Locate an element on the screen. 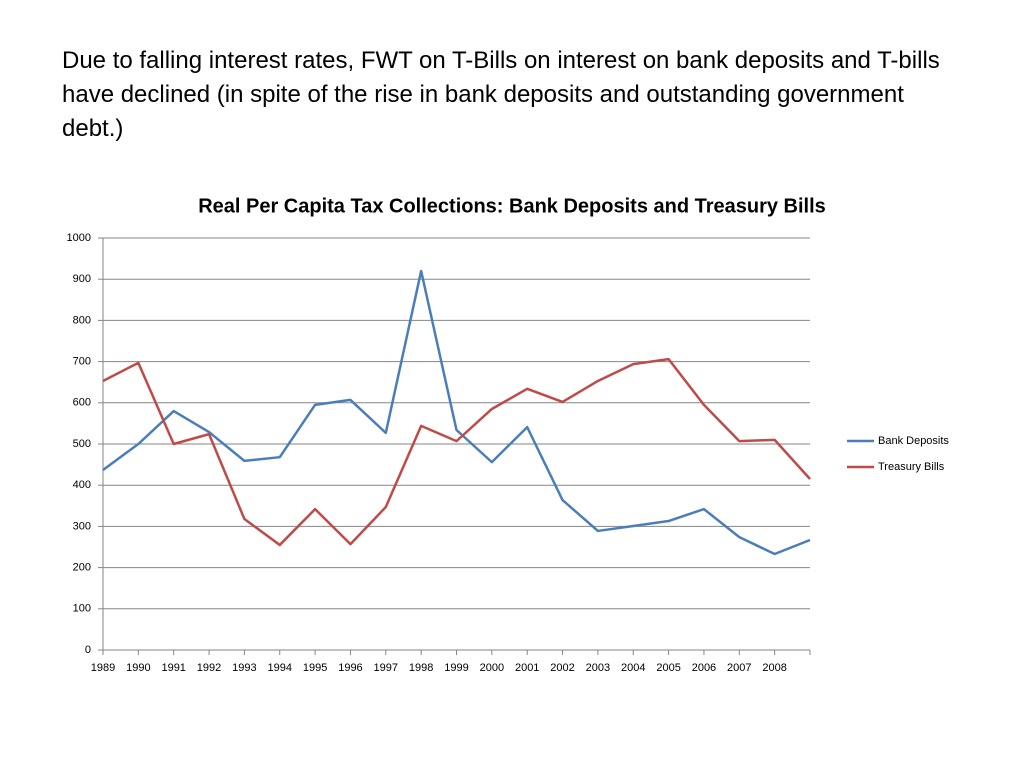  x-tick-label: 1999 is located at coordinates (456, 668).